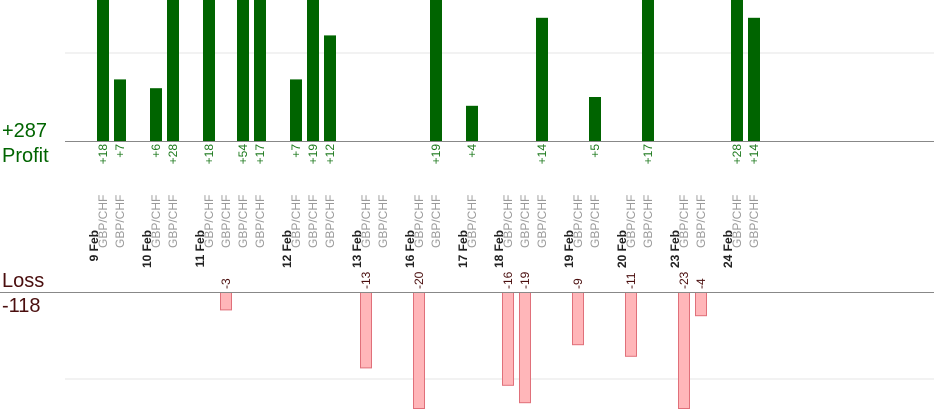 The image size is (934, 420). I want to click on date-label: 18 Feb, so click(499, 249).